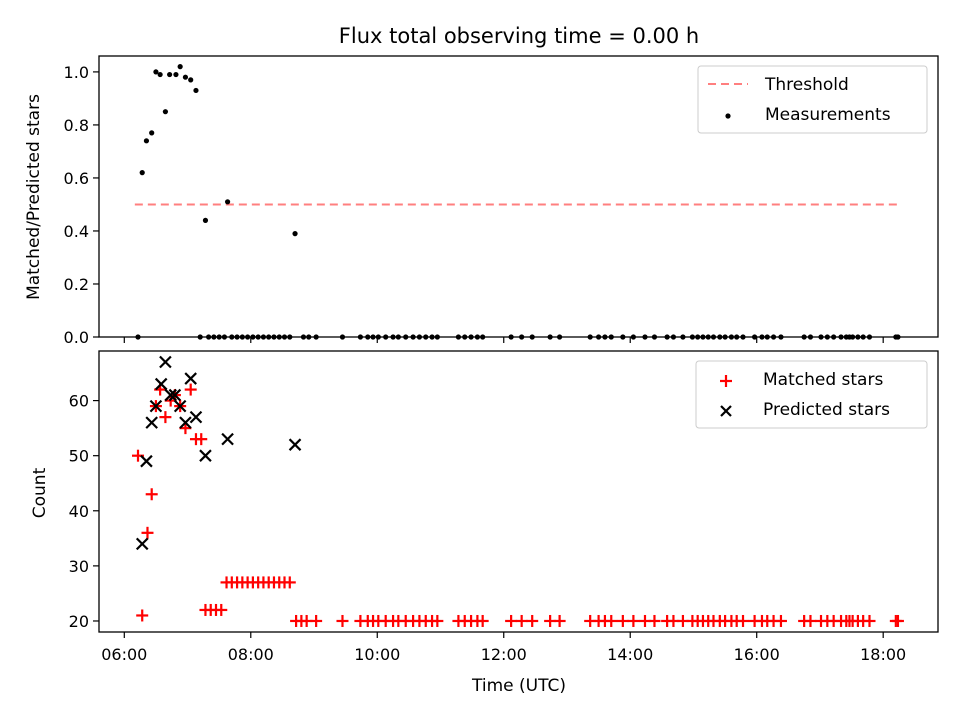 The height and width of the screenshot is (720, 960). What do you see at coordinates (251, 654) in the screenshot?
I see `x-tick-label: 08:00` at bounding box center [251, 654].